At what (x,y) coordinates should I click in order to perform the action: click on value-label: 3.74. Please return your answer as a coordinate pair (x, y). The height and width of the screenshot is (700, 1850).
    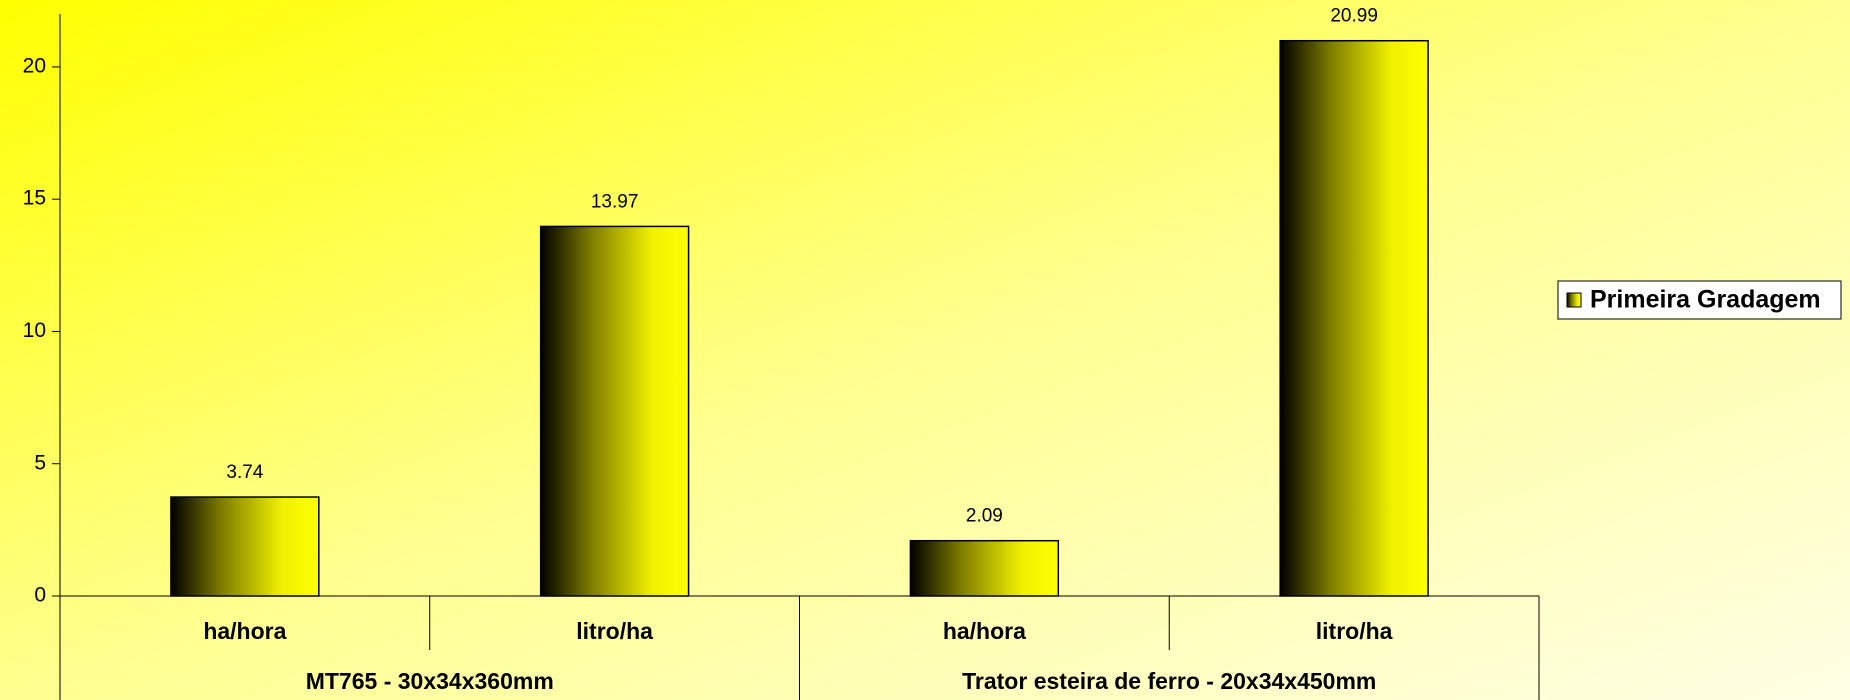
    Looking at the image, I should click on (244, 472).